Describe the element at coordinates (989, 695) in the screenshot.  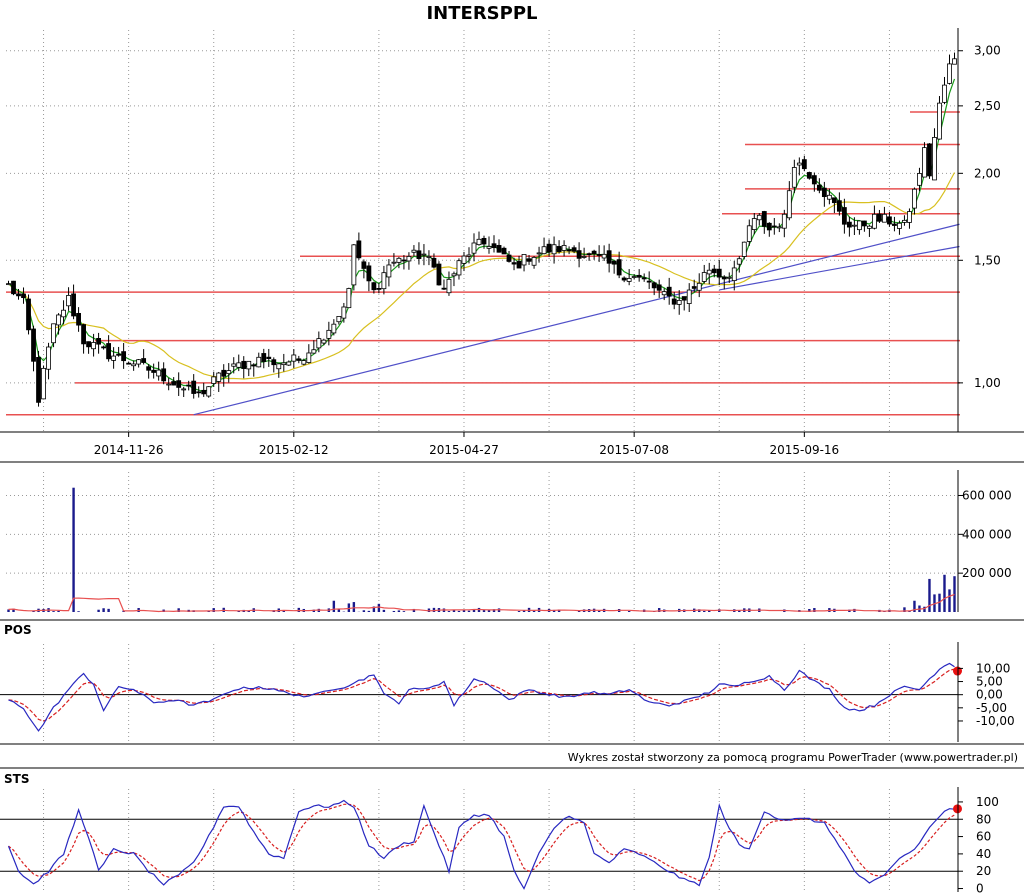
I see `POS-tick-label: 0,00` at that location.